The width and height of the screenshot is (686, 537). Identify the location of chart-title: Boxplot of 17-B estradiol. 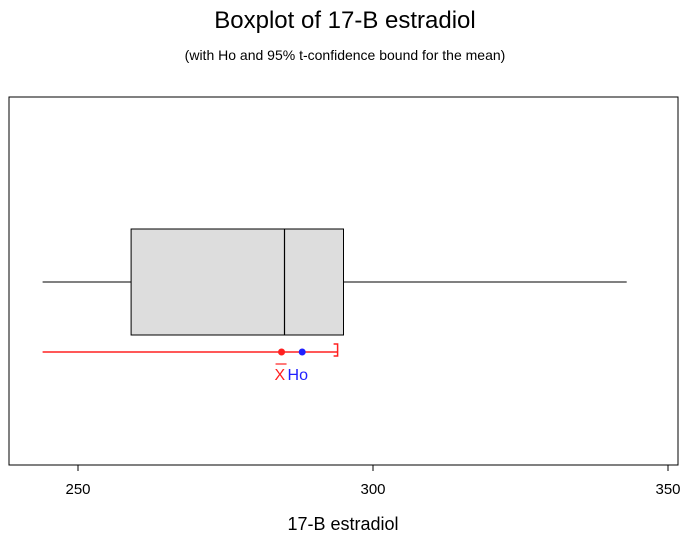
(344, 20).